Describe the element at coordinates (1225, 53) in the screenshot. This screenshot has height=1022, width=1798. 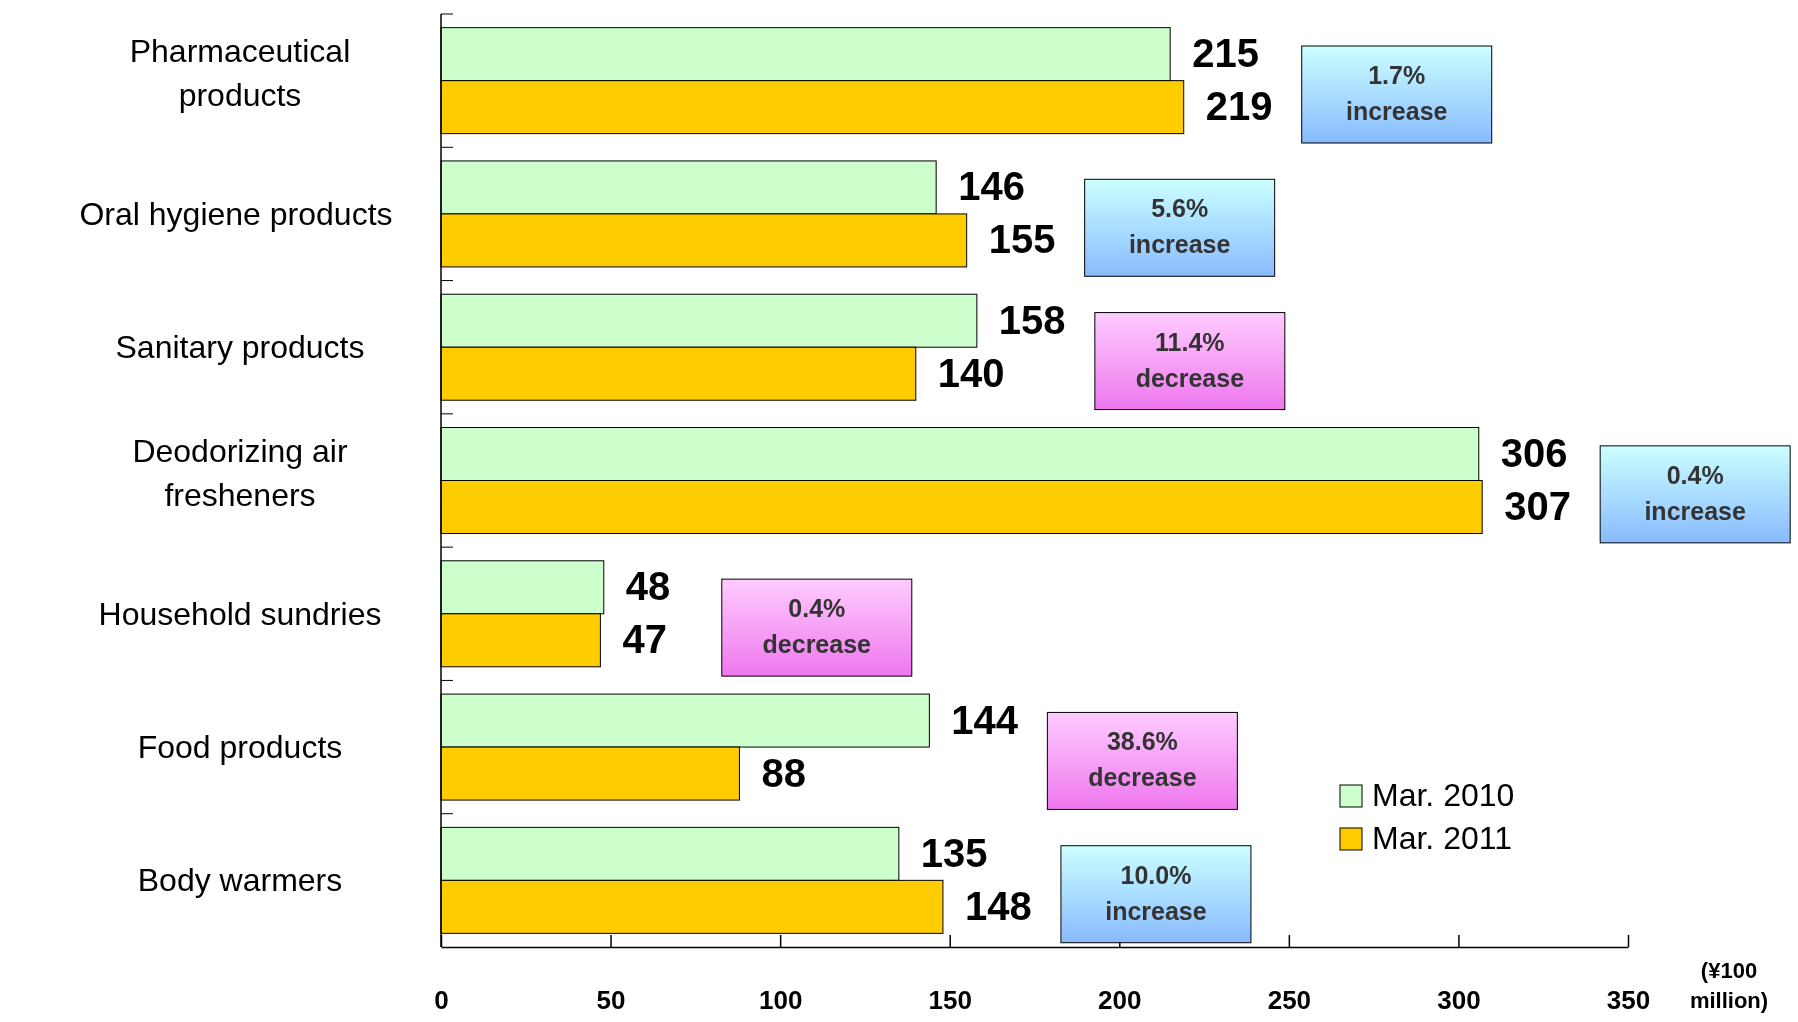
I see `data-label: 215` at that location.